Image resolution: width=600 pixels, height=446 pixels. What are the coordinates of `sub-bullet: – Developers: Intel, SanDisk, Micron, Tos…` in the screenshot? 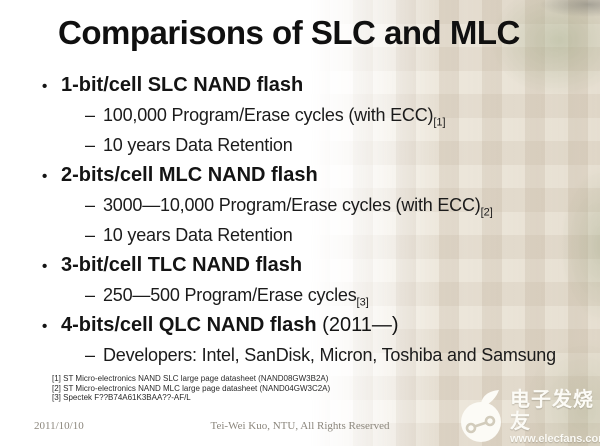 It's located at (312, 355).